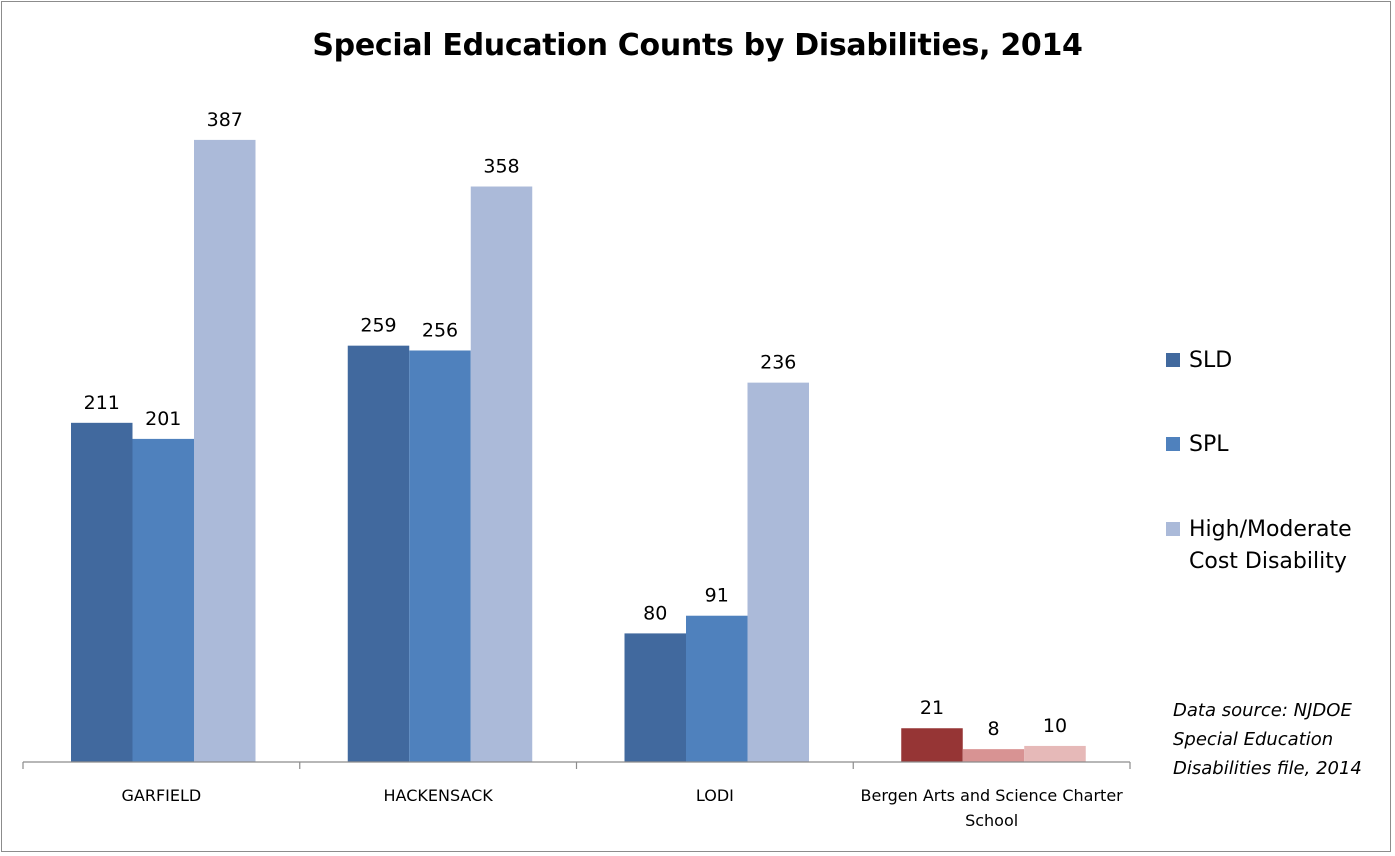 The height and width of the screenshot is (856, 1395). I want to click on legend-swatch-spl, so click(1173, 444).